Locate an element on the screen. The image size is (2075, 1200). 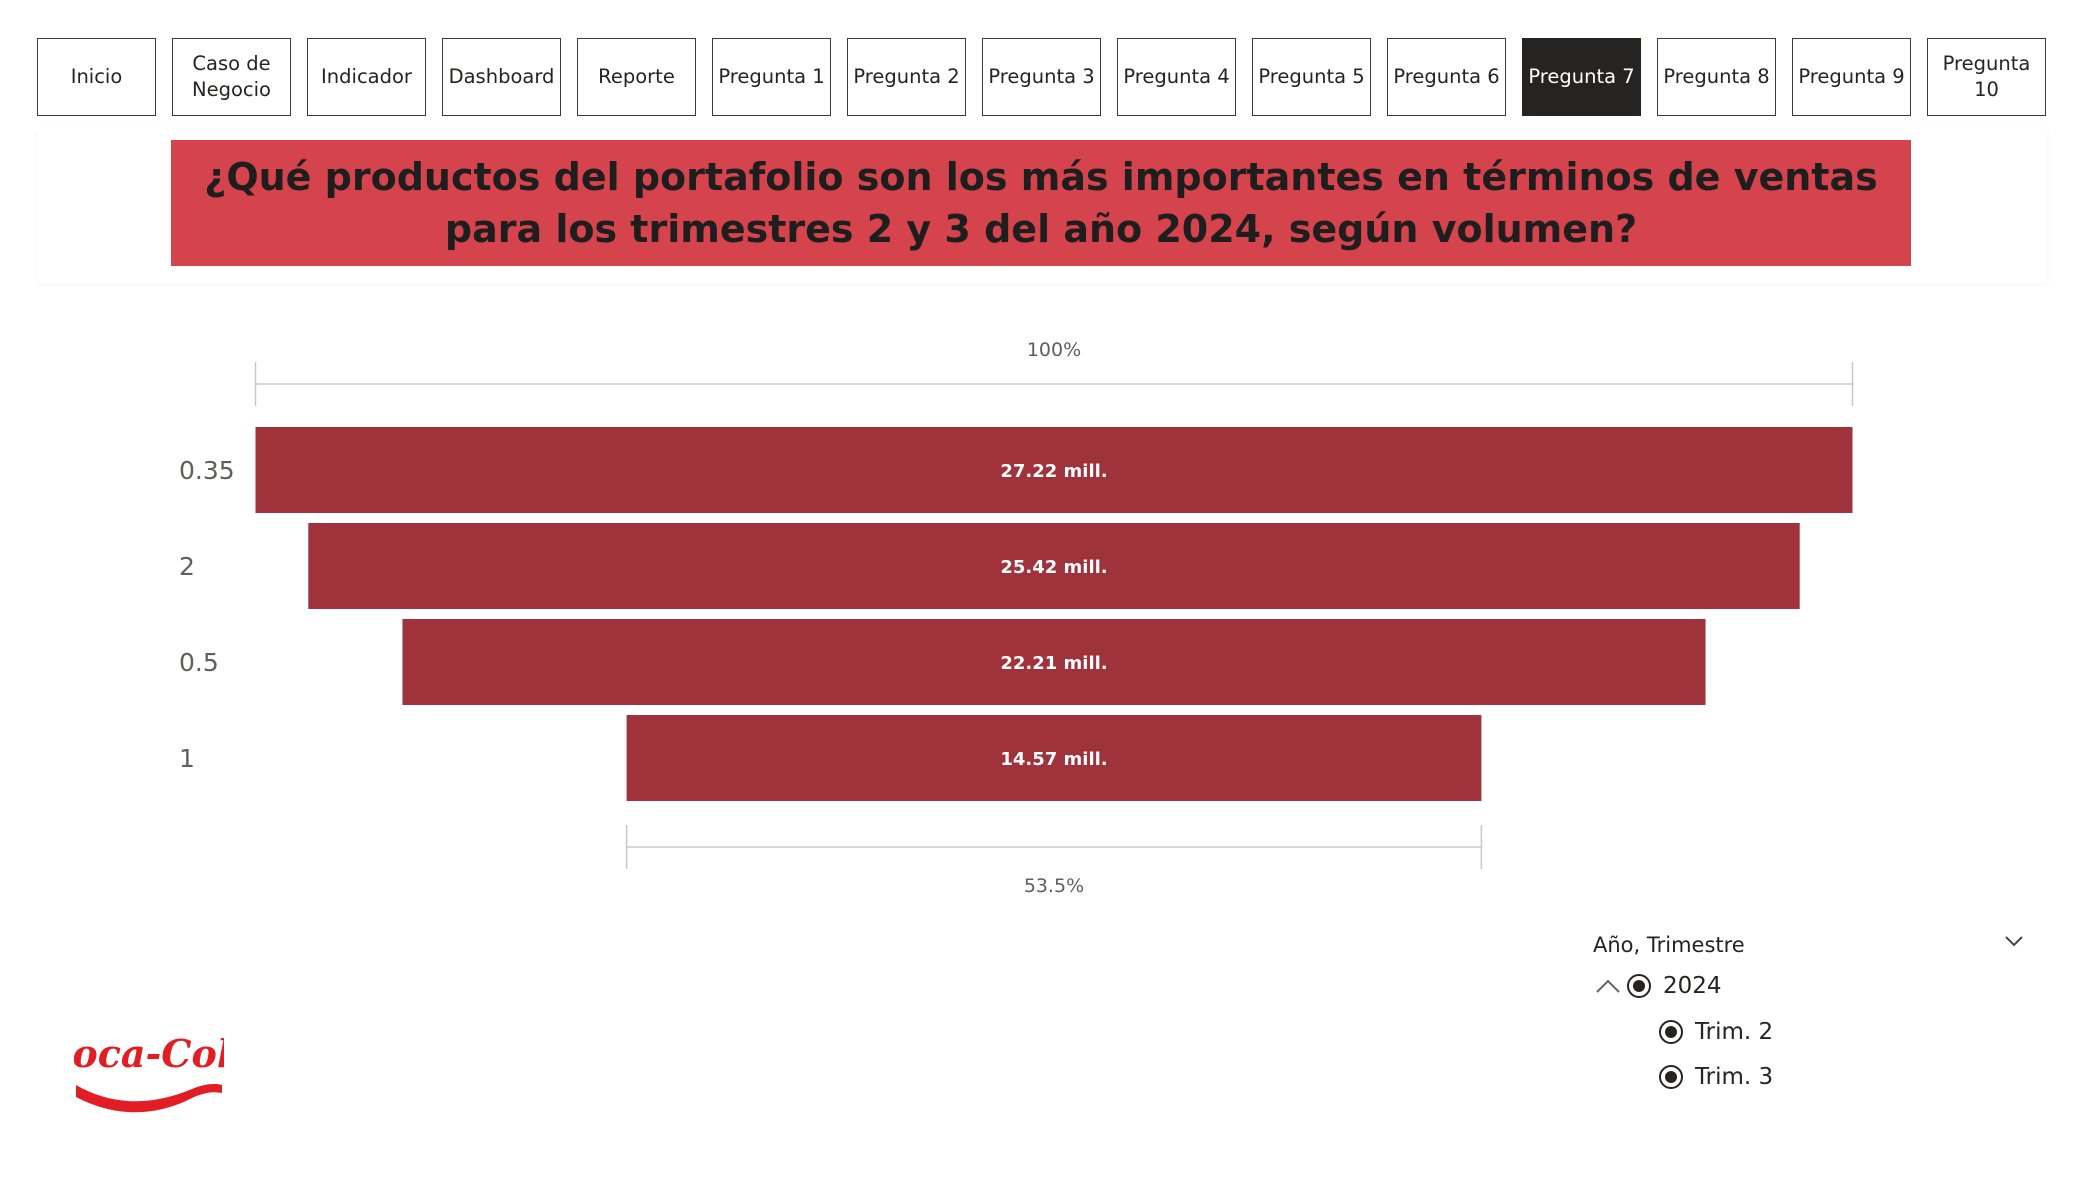
slicer-item-trim-3-label: Trim. 3 is located at coordinates (1734, 1077).